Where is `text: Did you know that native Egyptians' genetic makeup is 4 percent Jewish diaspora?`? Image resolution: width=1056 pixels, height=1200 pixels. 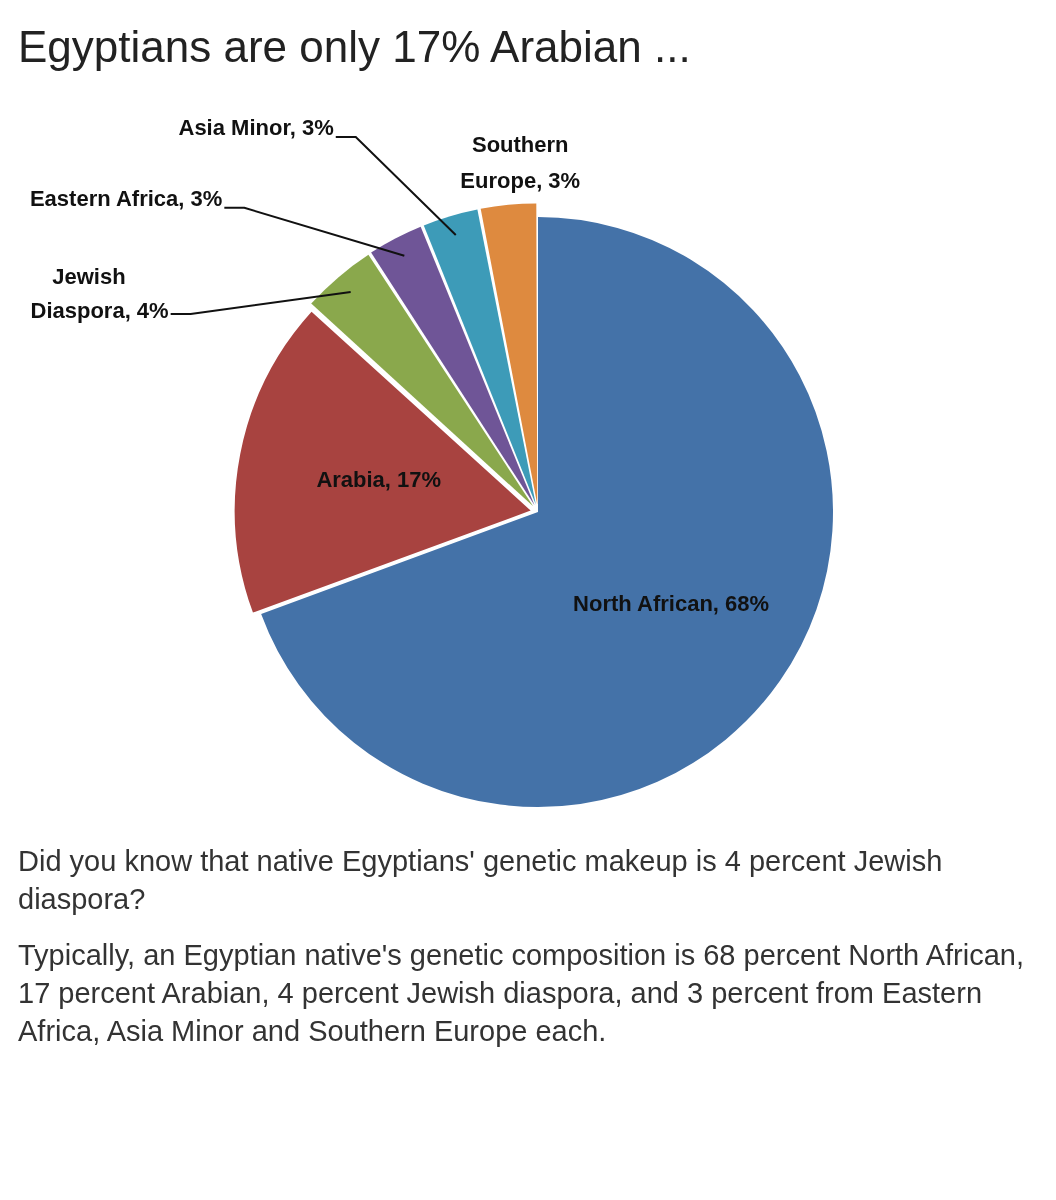 text: Did you know that native Egyptians' genetic makeup is 4 percent Jewish diaspora? is located at coordinates (481, 880).